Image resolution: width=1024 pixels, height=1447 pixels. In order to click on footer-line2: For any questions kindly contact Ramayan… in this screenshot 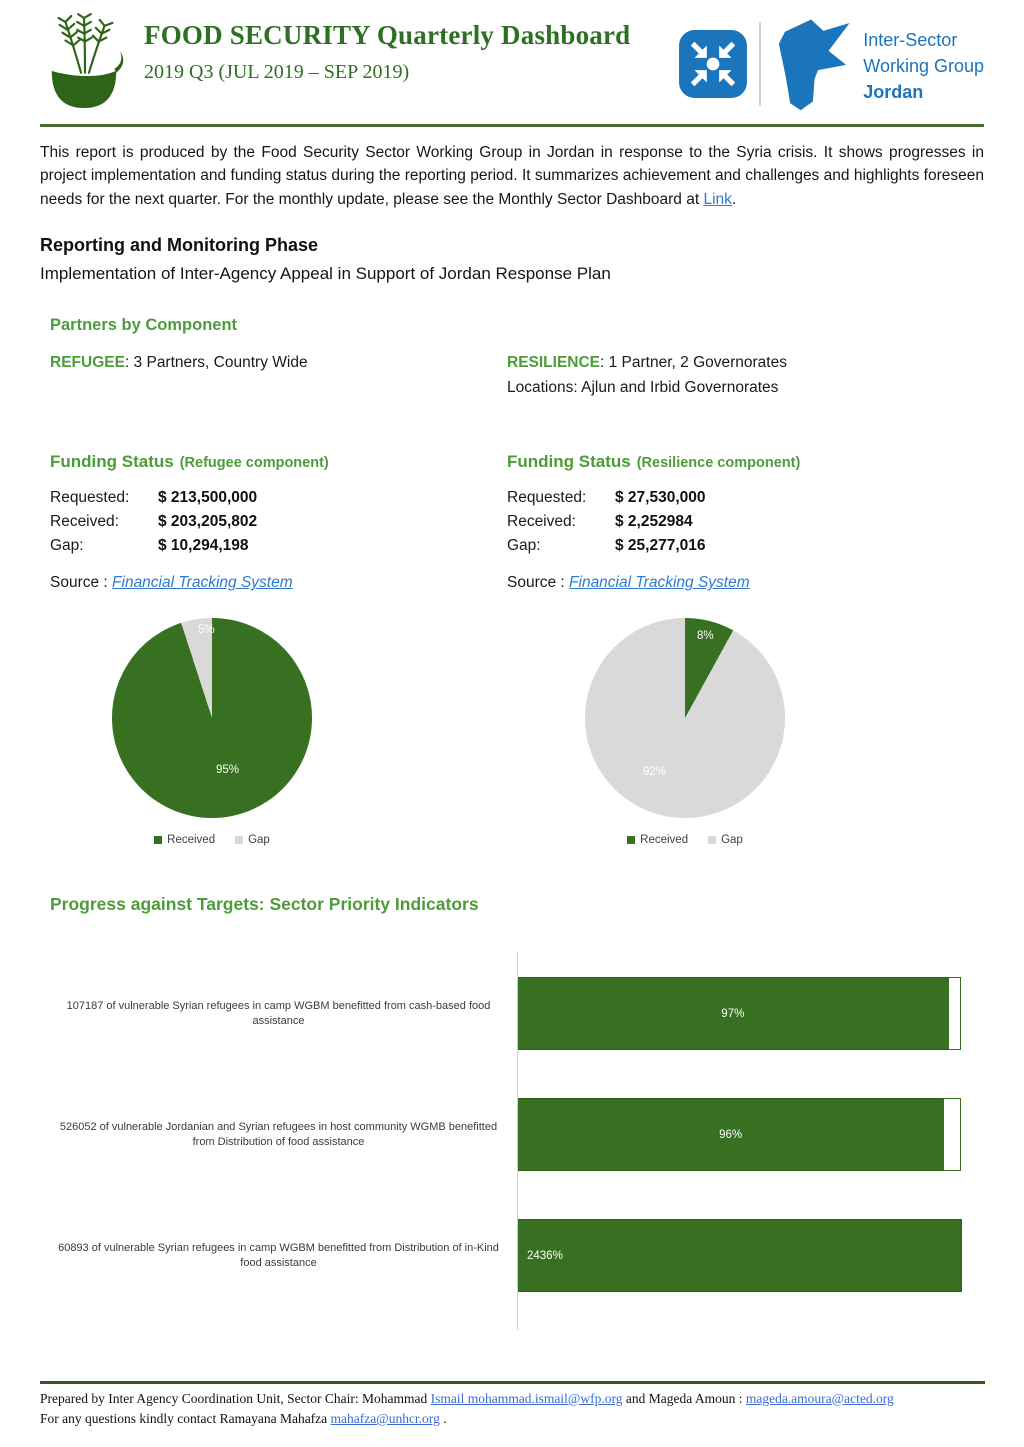, I will do `click(512, 1419)`.